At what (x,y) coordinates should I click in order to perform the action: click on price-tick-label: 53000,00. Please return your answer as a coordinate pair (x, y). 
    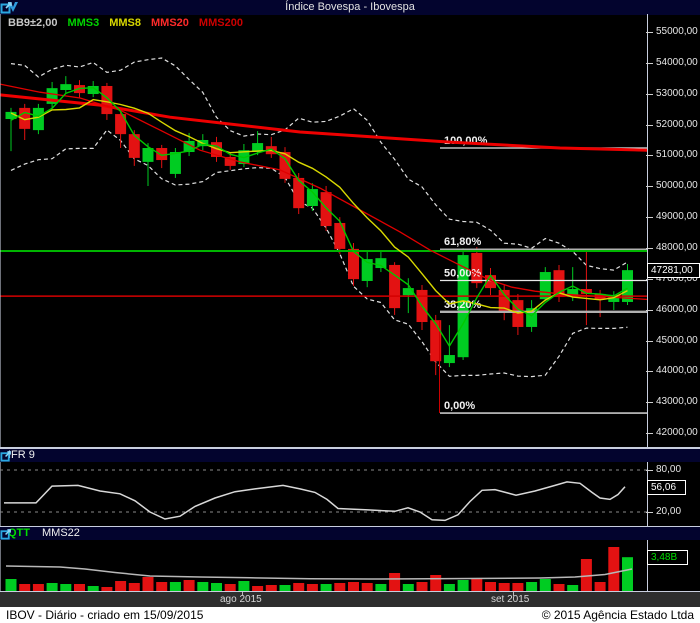
    Looking at the image, I should click on (677, 93).